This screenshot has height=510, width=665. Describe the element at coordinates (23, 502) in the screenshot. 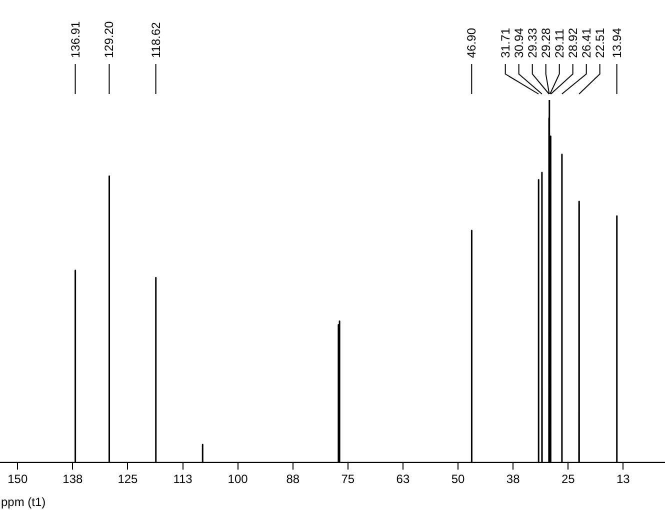

I see `x-axis-title: ppm (t1)` at that location.